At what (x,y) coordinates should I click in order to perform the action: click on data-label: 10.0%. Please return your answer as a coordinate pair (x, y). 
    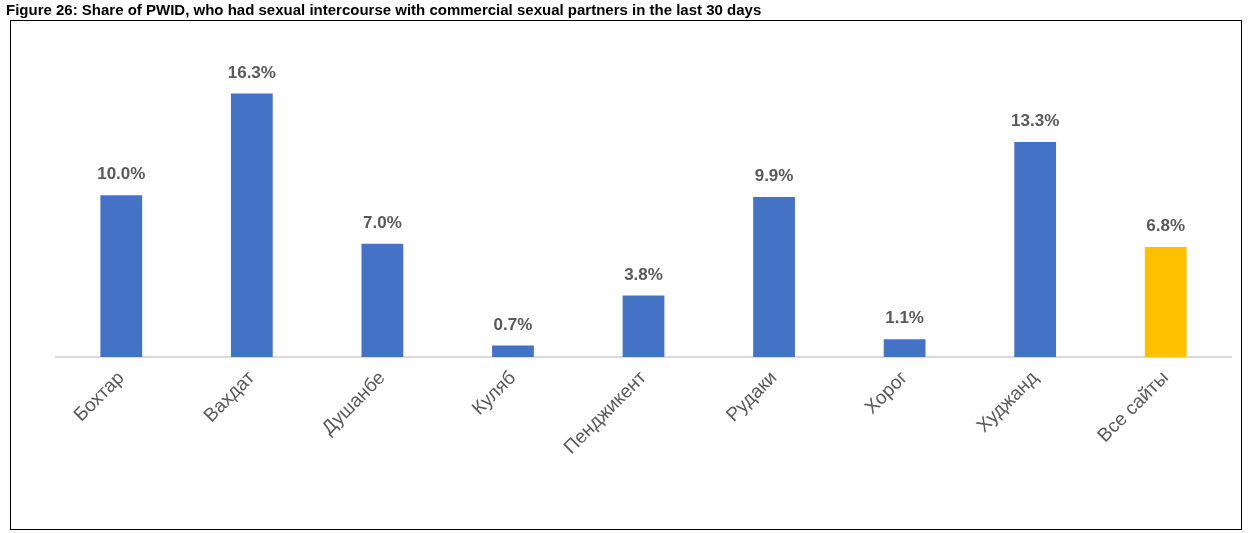
    Looking at the image, I should click on (121, 174).